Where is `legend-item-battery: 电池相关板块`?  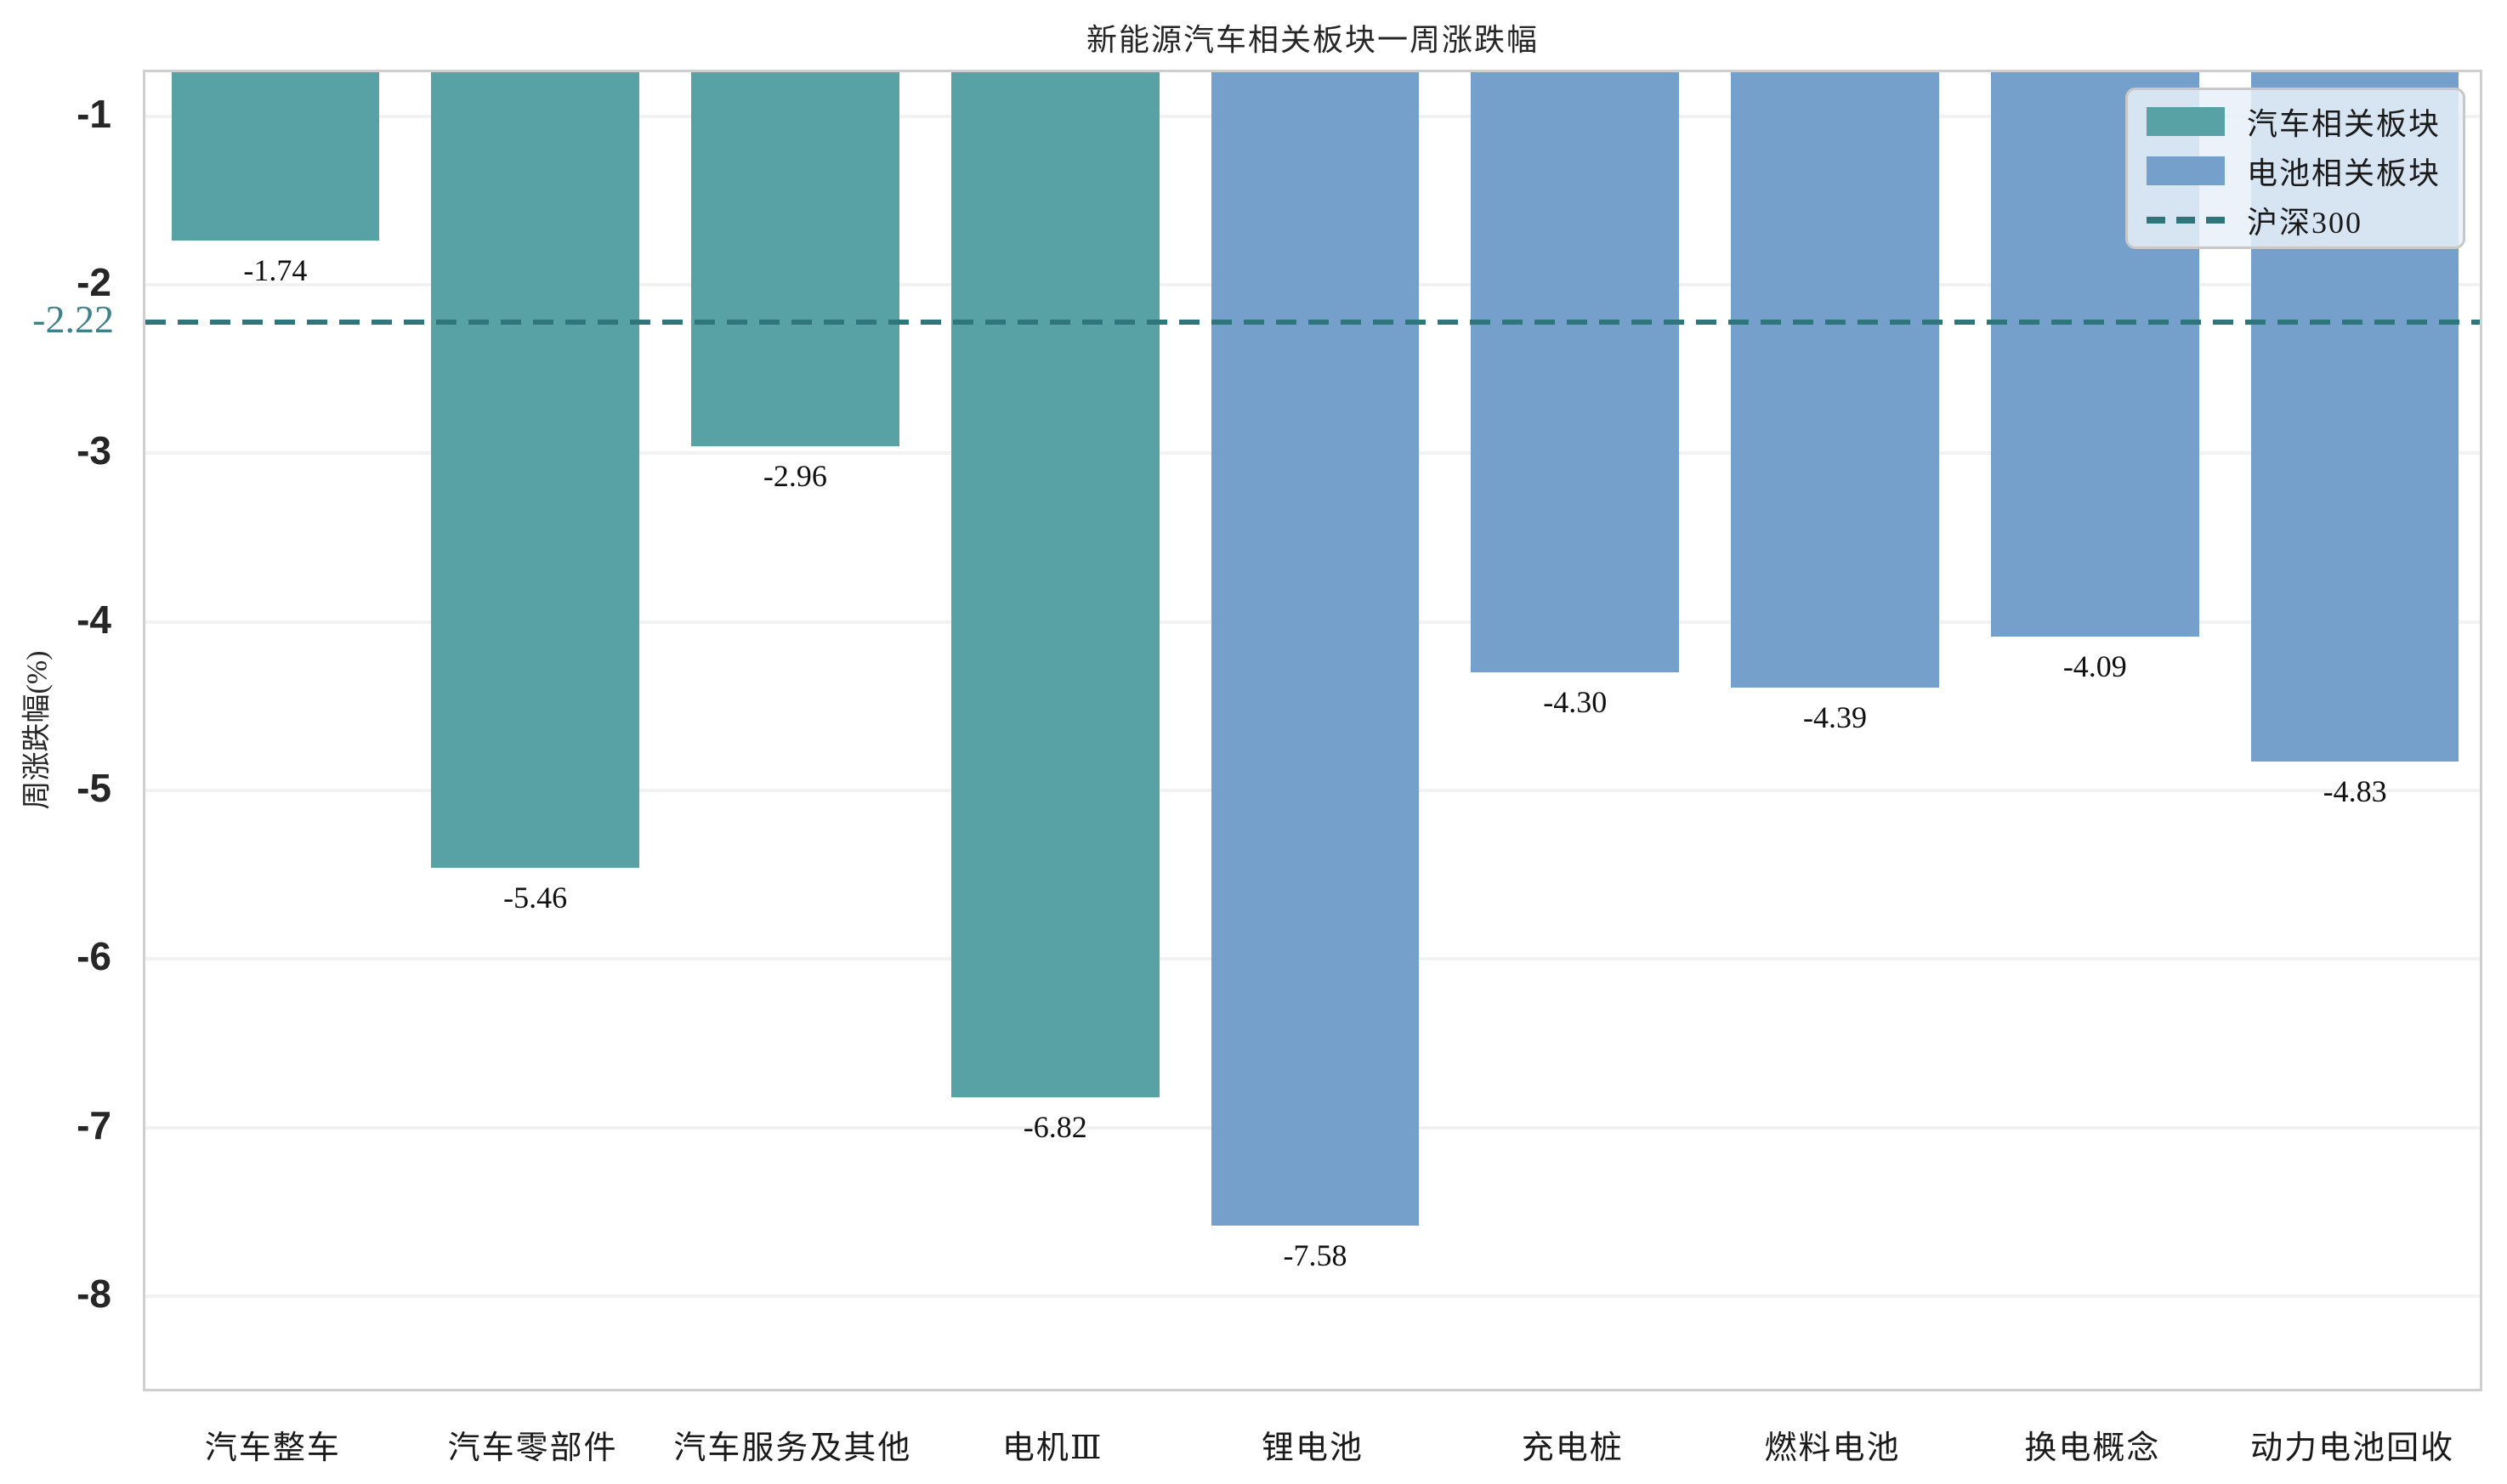 legend-item-battery: 电池相关板块 is located at coordinates (2305, 170).